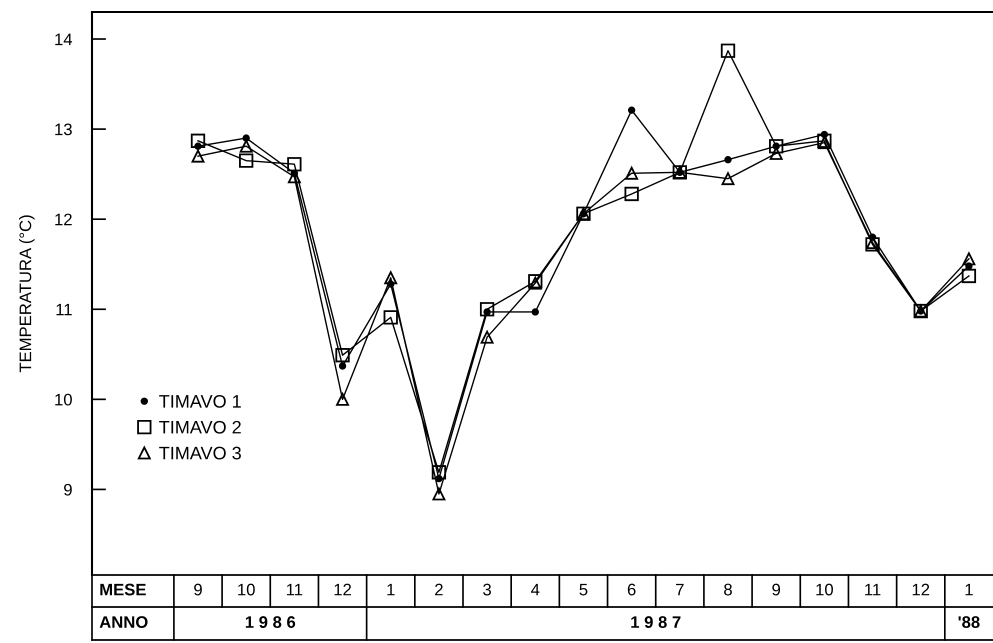  What do you see at coordinates (123, 590) in the screenshot?
I see `x-axis-title: MESE` at bounding box center [123, 590].